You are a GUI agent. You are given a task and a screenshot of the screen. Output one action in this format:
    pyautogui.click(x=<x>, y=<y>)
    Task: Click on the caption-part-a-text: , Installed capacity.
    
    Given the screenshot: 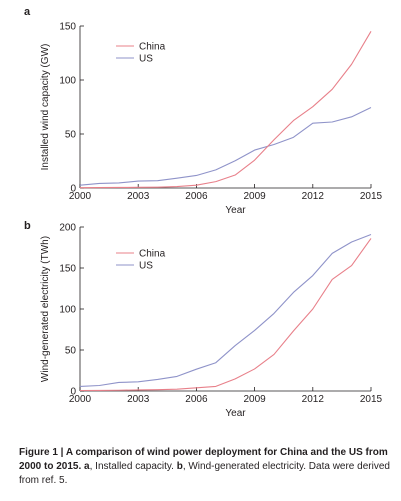 What is the action you would take?
    pyautogui.click(x=131, y=466)
    